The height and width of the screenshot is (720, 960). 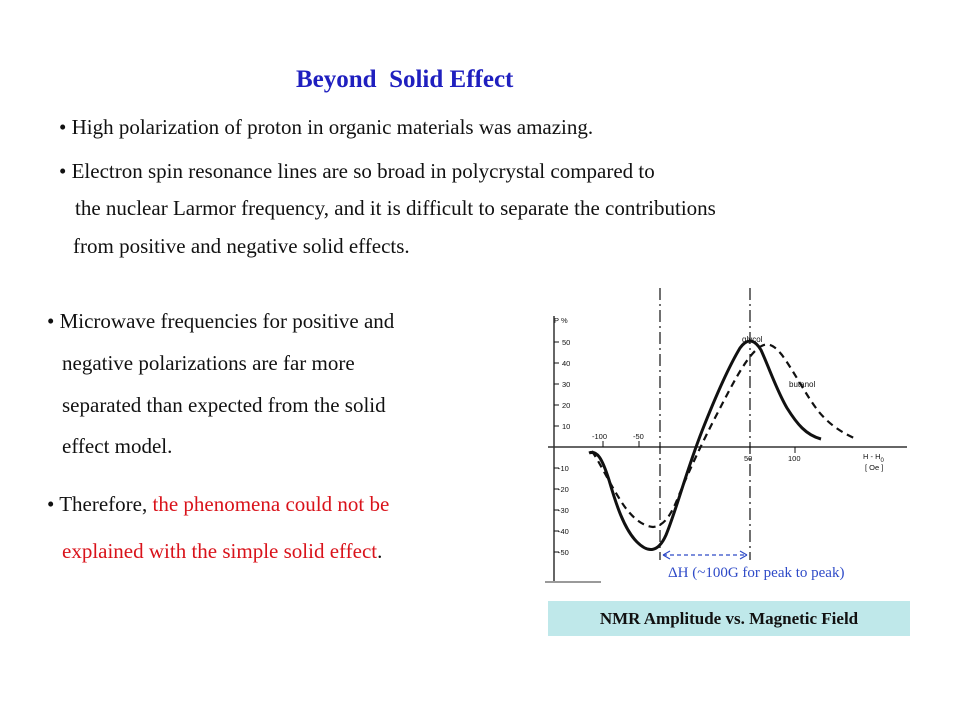 I want to click on bullet-therefore-line-1: • Therefore, the phenomena could not be, so click(x=218, y=504).